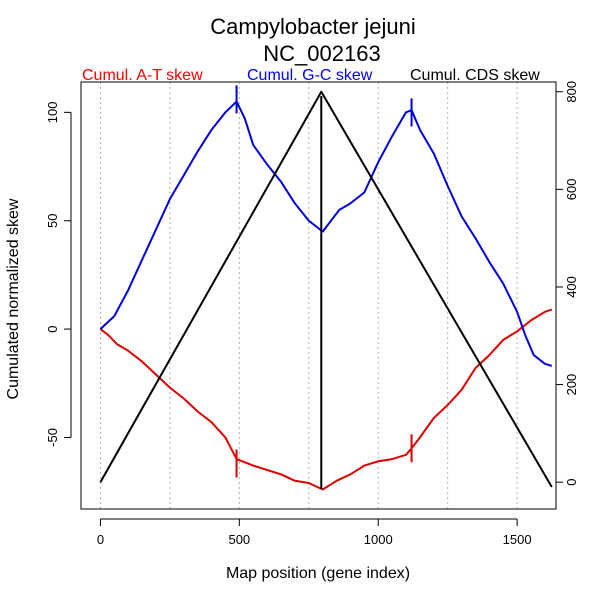 Image resolution: width=600 pixels, height=600 pixels. What do you see at coordinates (58, 274) in the screenshot?
I see `y-axis-left: -50 0 50 100` at bounding box center [58, 274].